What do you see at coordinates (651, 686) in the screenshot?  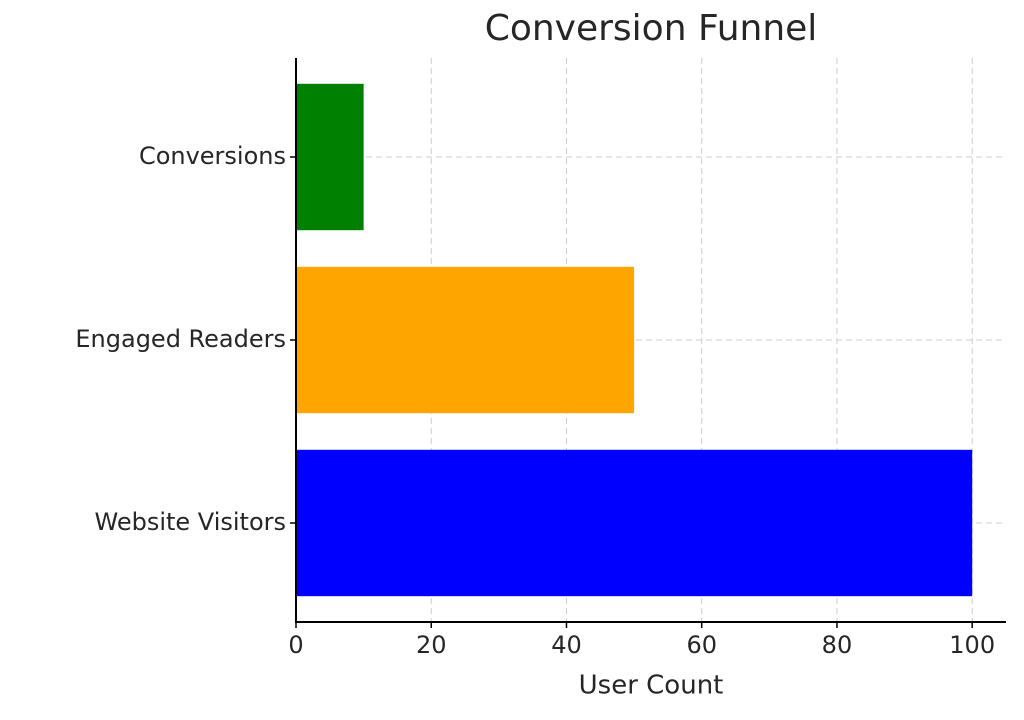 I see `x-axis-label: User Count` at bounding box center [651, 686].